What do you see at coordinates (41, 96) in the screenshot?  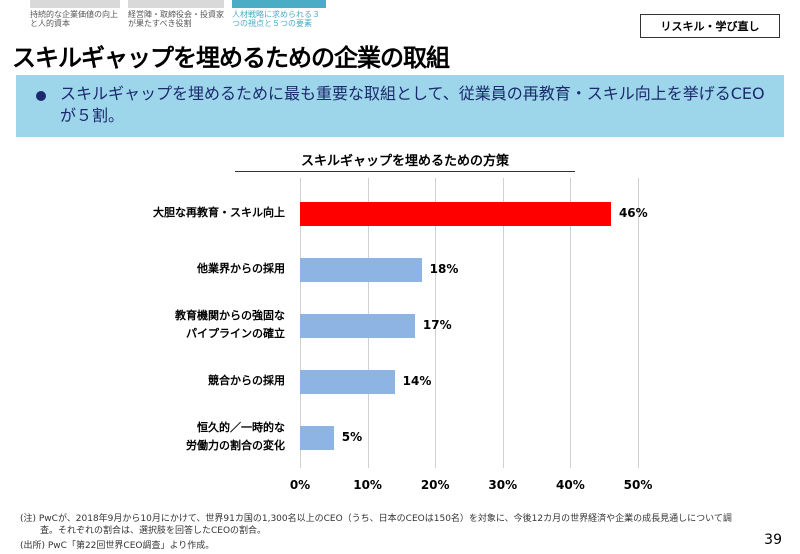 I see `bullet-icon` at bounding box center [41, 96].